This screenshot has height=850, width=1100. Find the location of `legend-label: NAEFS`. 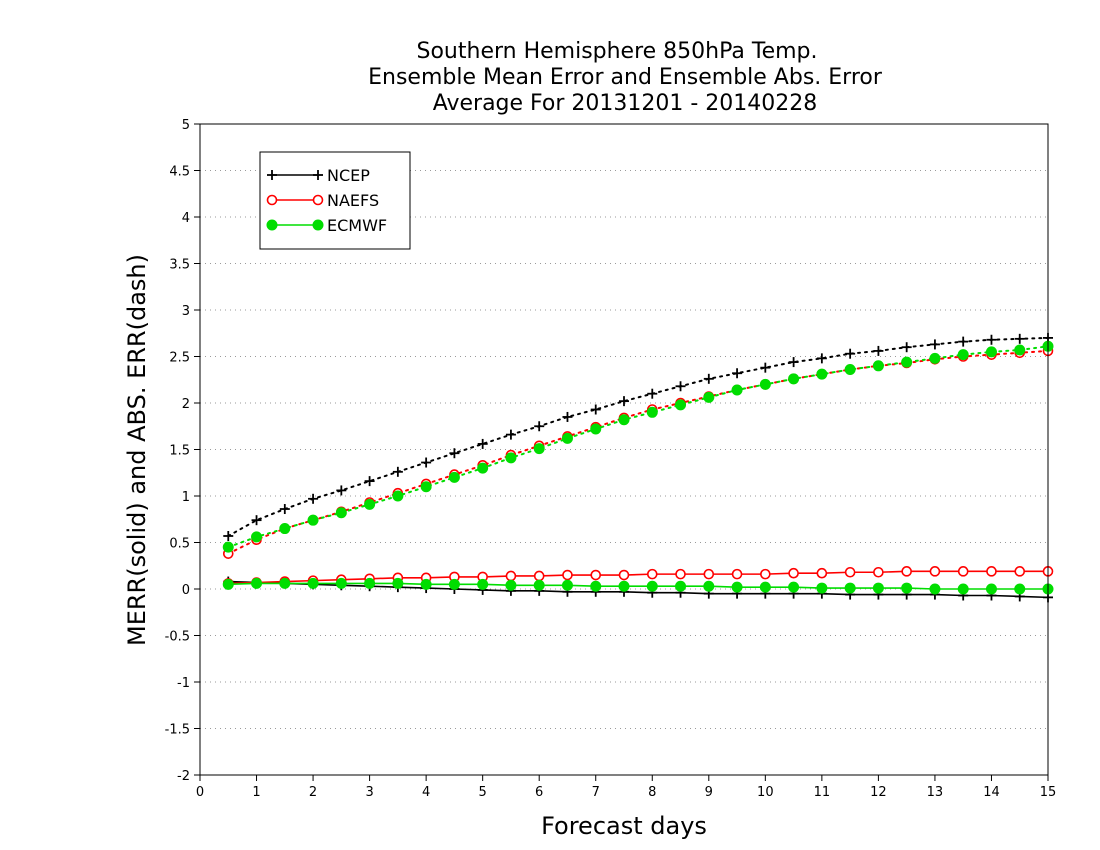

legend-label: NAEFS is located at coordinates (353, 200).